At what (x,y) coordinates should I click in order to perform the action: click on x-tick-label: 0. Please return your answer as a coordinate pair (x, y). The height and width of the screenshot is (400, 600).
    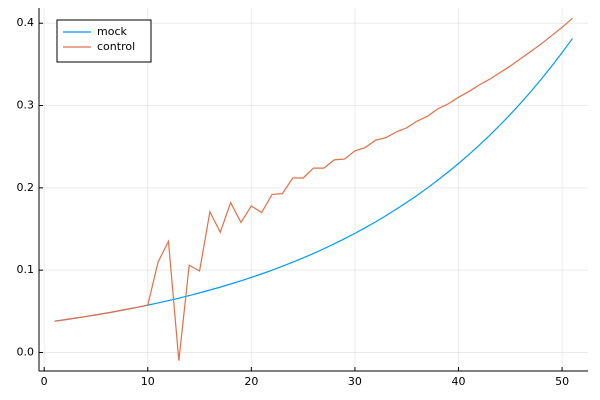
    Looking at the image, I should click on (44, 381).